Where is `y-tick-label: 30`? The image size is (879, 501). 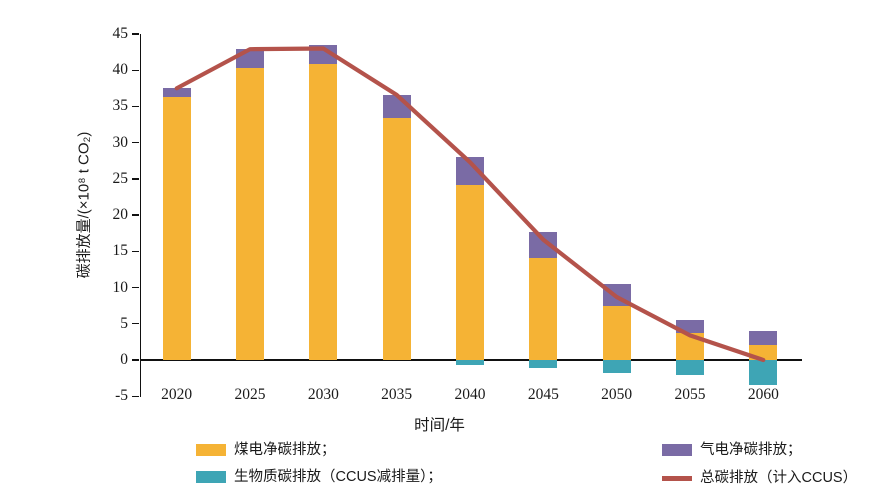
y-tick-label: 30 is located at coordinates (120, 142).